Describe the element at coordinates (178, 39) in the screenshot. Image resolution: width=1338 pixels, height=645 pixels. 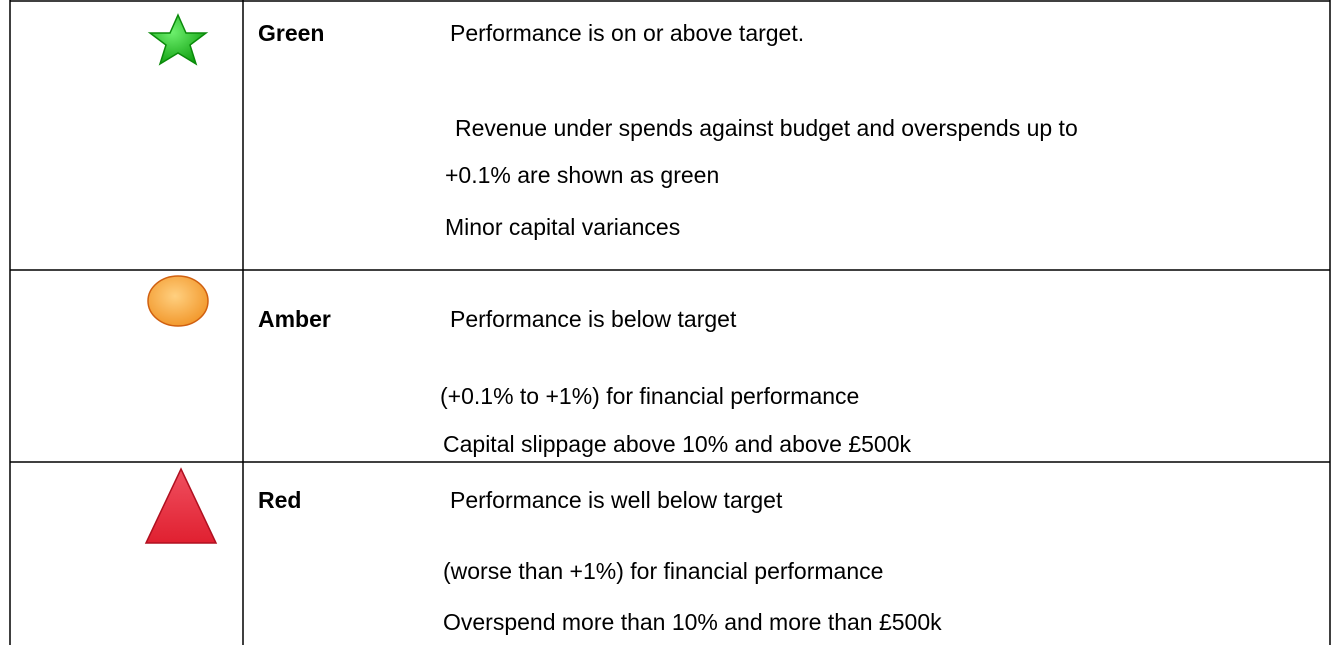
I see `green-star-icon` at that location.